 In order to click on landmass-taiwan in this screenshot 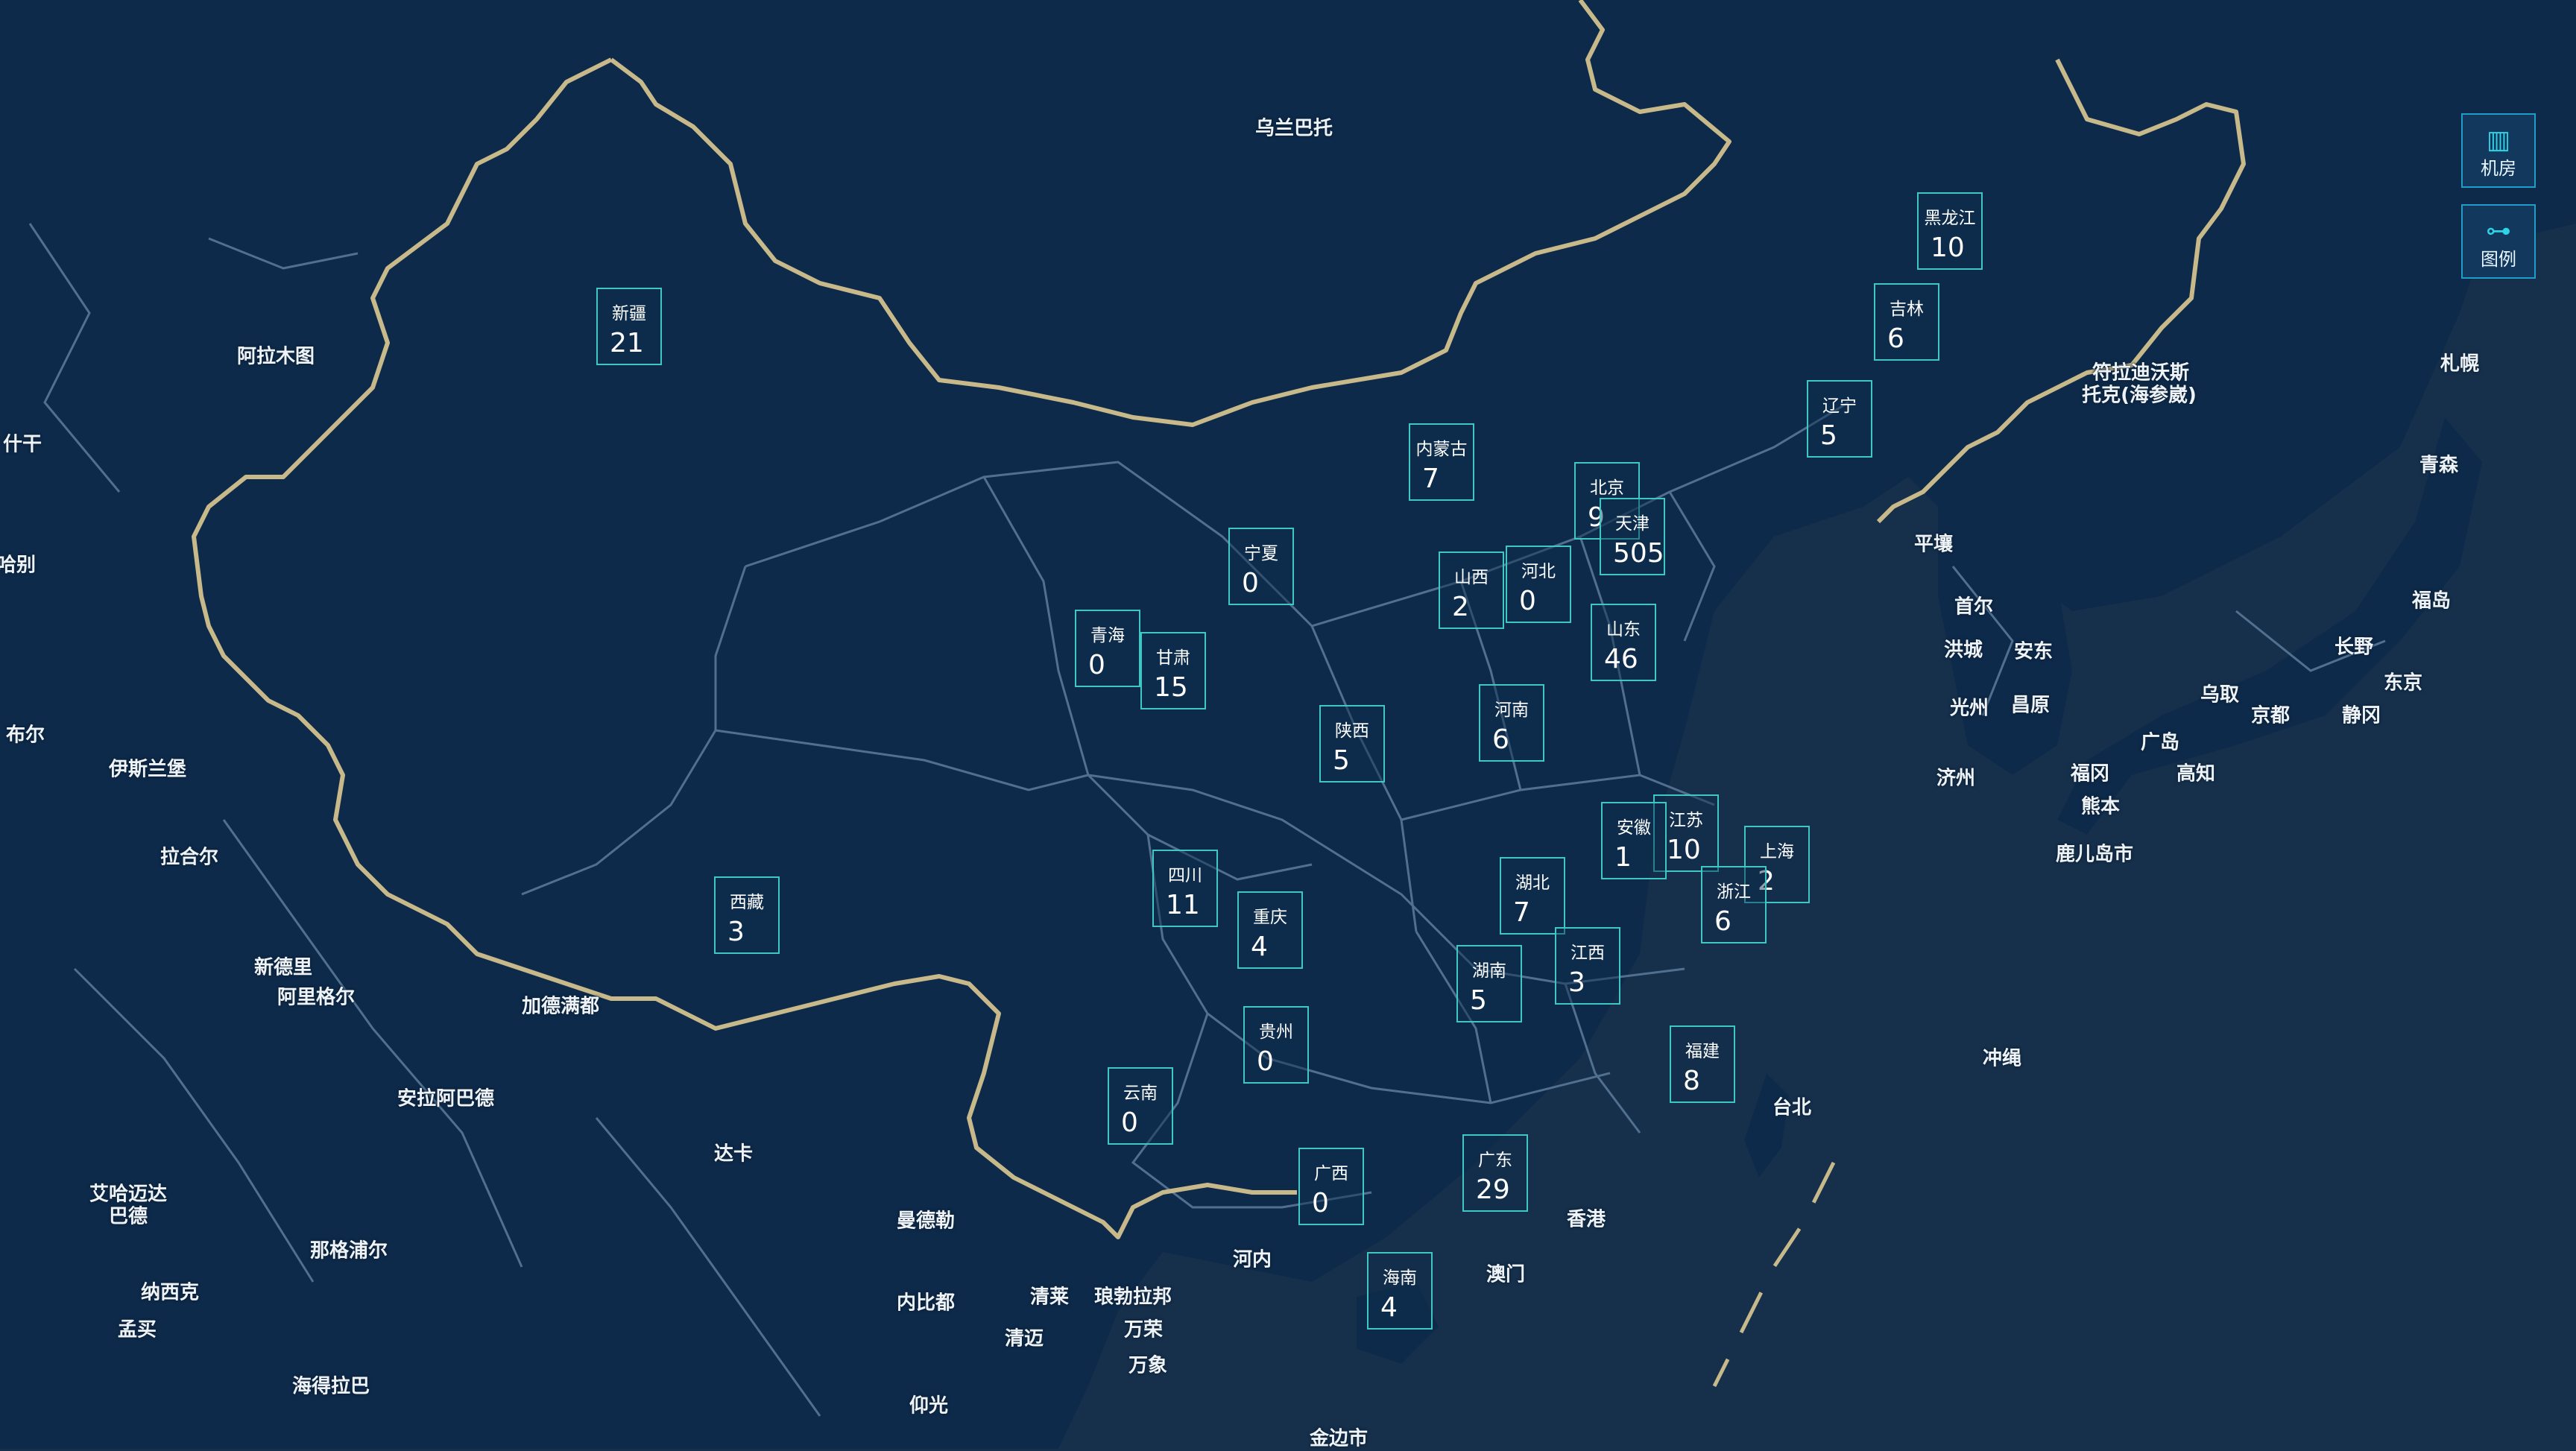, I will do `click(1767, 1125)`.